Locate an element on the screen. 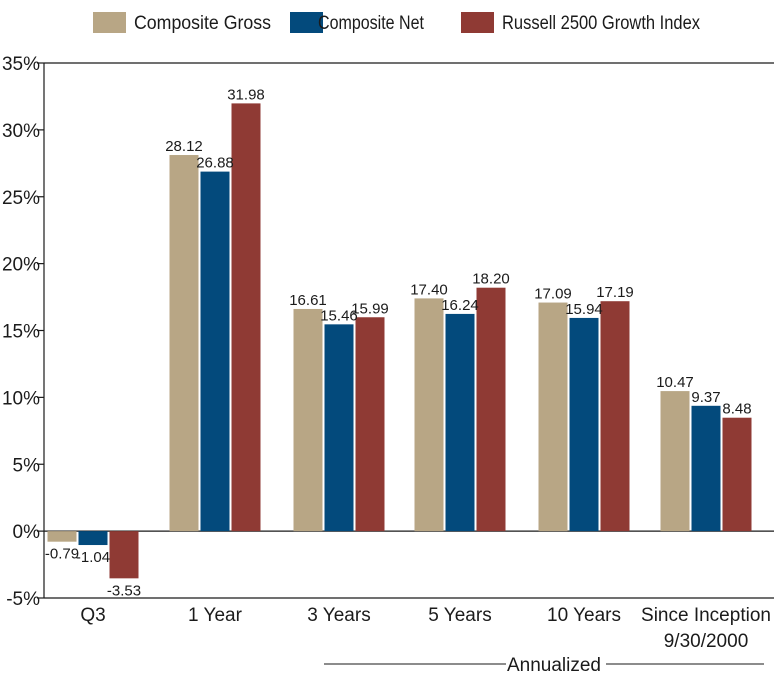  data-label-2-2: 15.99 is located at coordinates (370, 308).